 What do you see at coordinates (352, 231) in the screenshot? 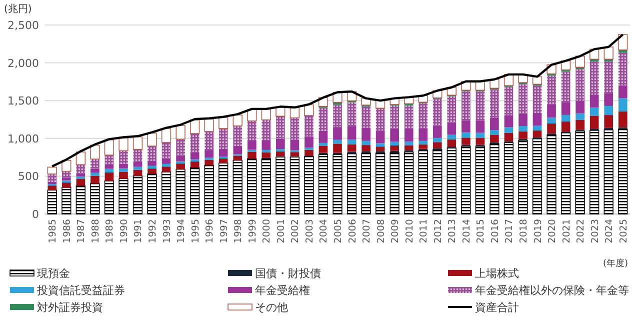
I see `x-tick-label: 2006` at bounding box center [352, 231].